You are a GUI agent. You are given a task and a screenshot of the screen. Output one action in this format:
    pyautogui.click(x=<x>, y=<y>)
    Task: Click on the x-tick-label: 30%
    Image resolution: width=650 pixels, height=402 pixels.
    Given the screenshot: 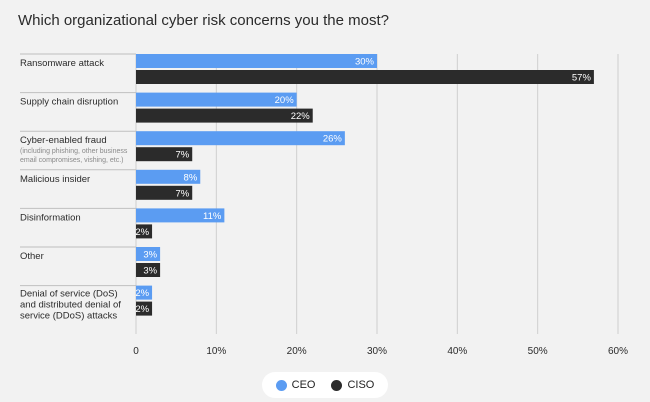 What is the action you would take?
    pyautogui.click(x=377, y=351)
    